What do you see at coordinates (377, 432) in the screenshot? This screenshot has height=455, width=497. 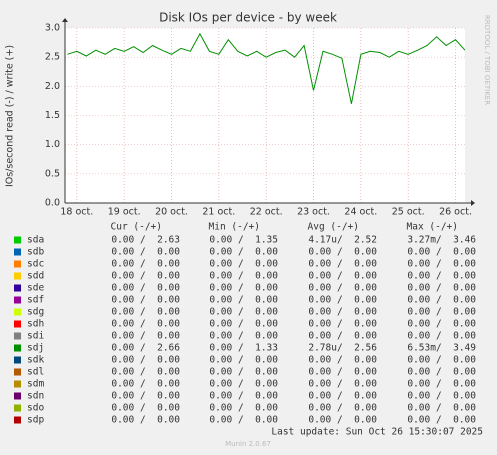 I see `last-update: Last update: Sun Oct 26 15:30:07 2025` at bounding box center [377, 432].